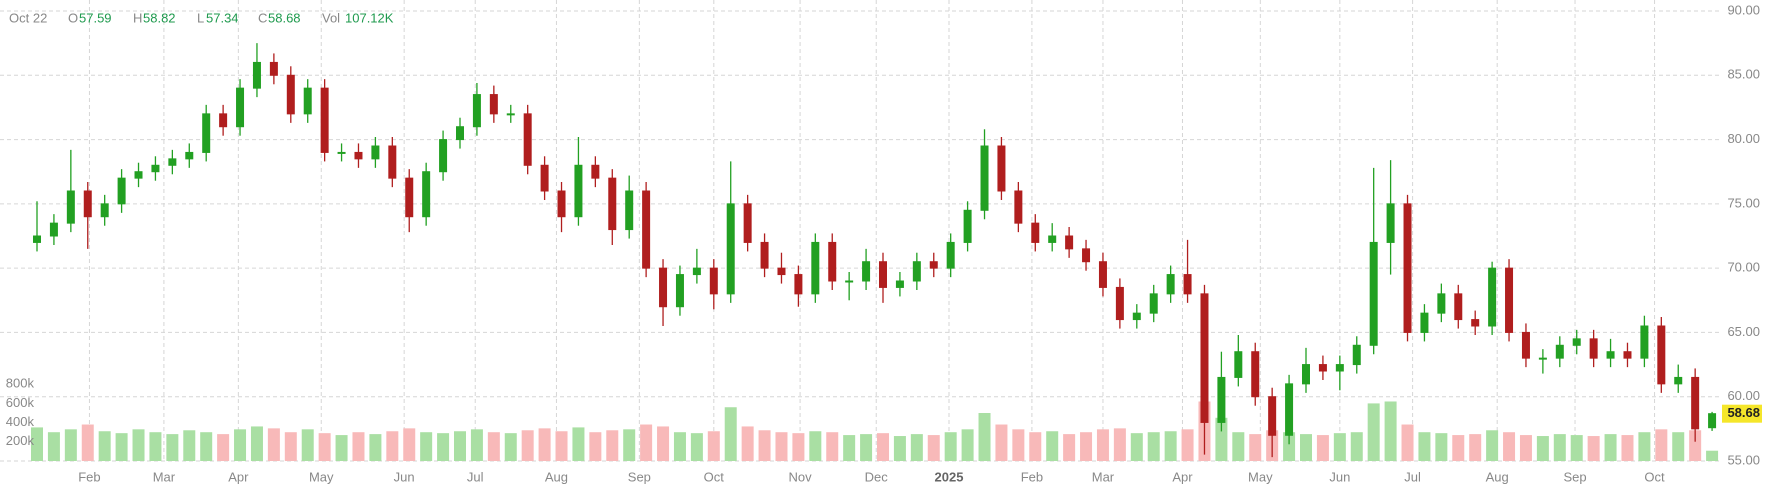 Image resolution: width=1769 pixels, height=492 pixels. What do you see at coordinates (20, 421) in the screenshot?
I see `volume-tick-label: 400k` at bounding box center [20, 421].